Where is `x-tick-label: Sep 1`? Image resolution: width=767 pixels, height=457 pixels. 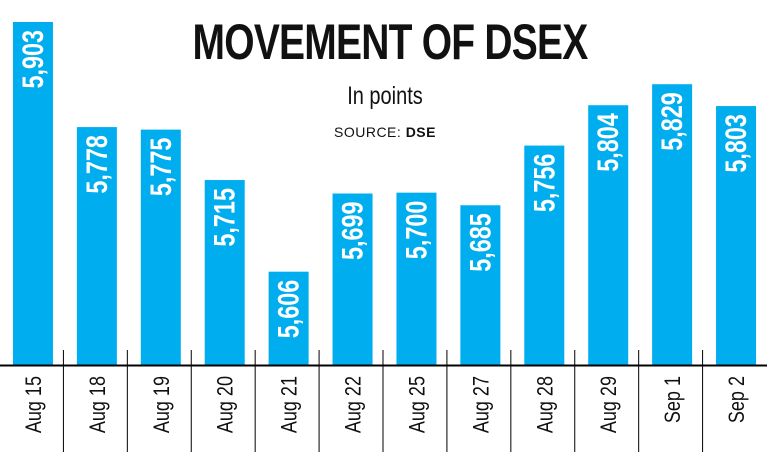 x-tick-label: Sep 1 is located at coordinates (674, 399).